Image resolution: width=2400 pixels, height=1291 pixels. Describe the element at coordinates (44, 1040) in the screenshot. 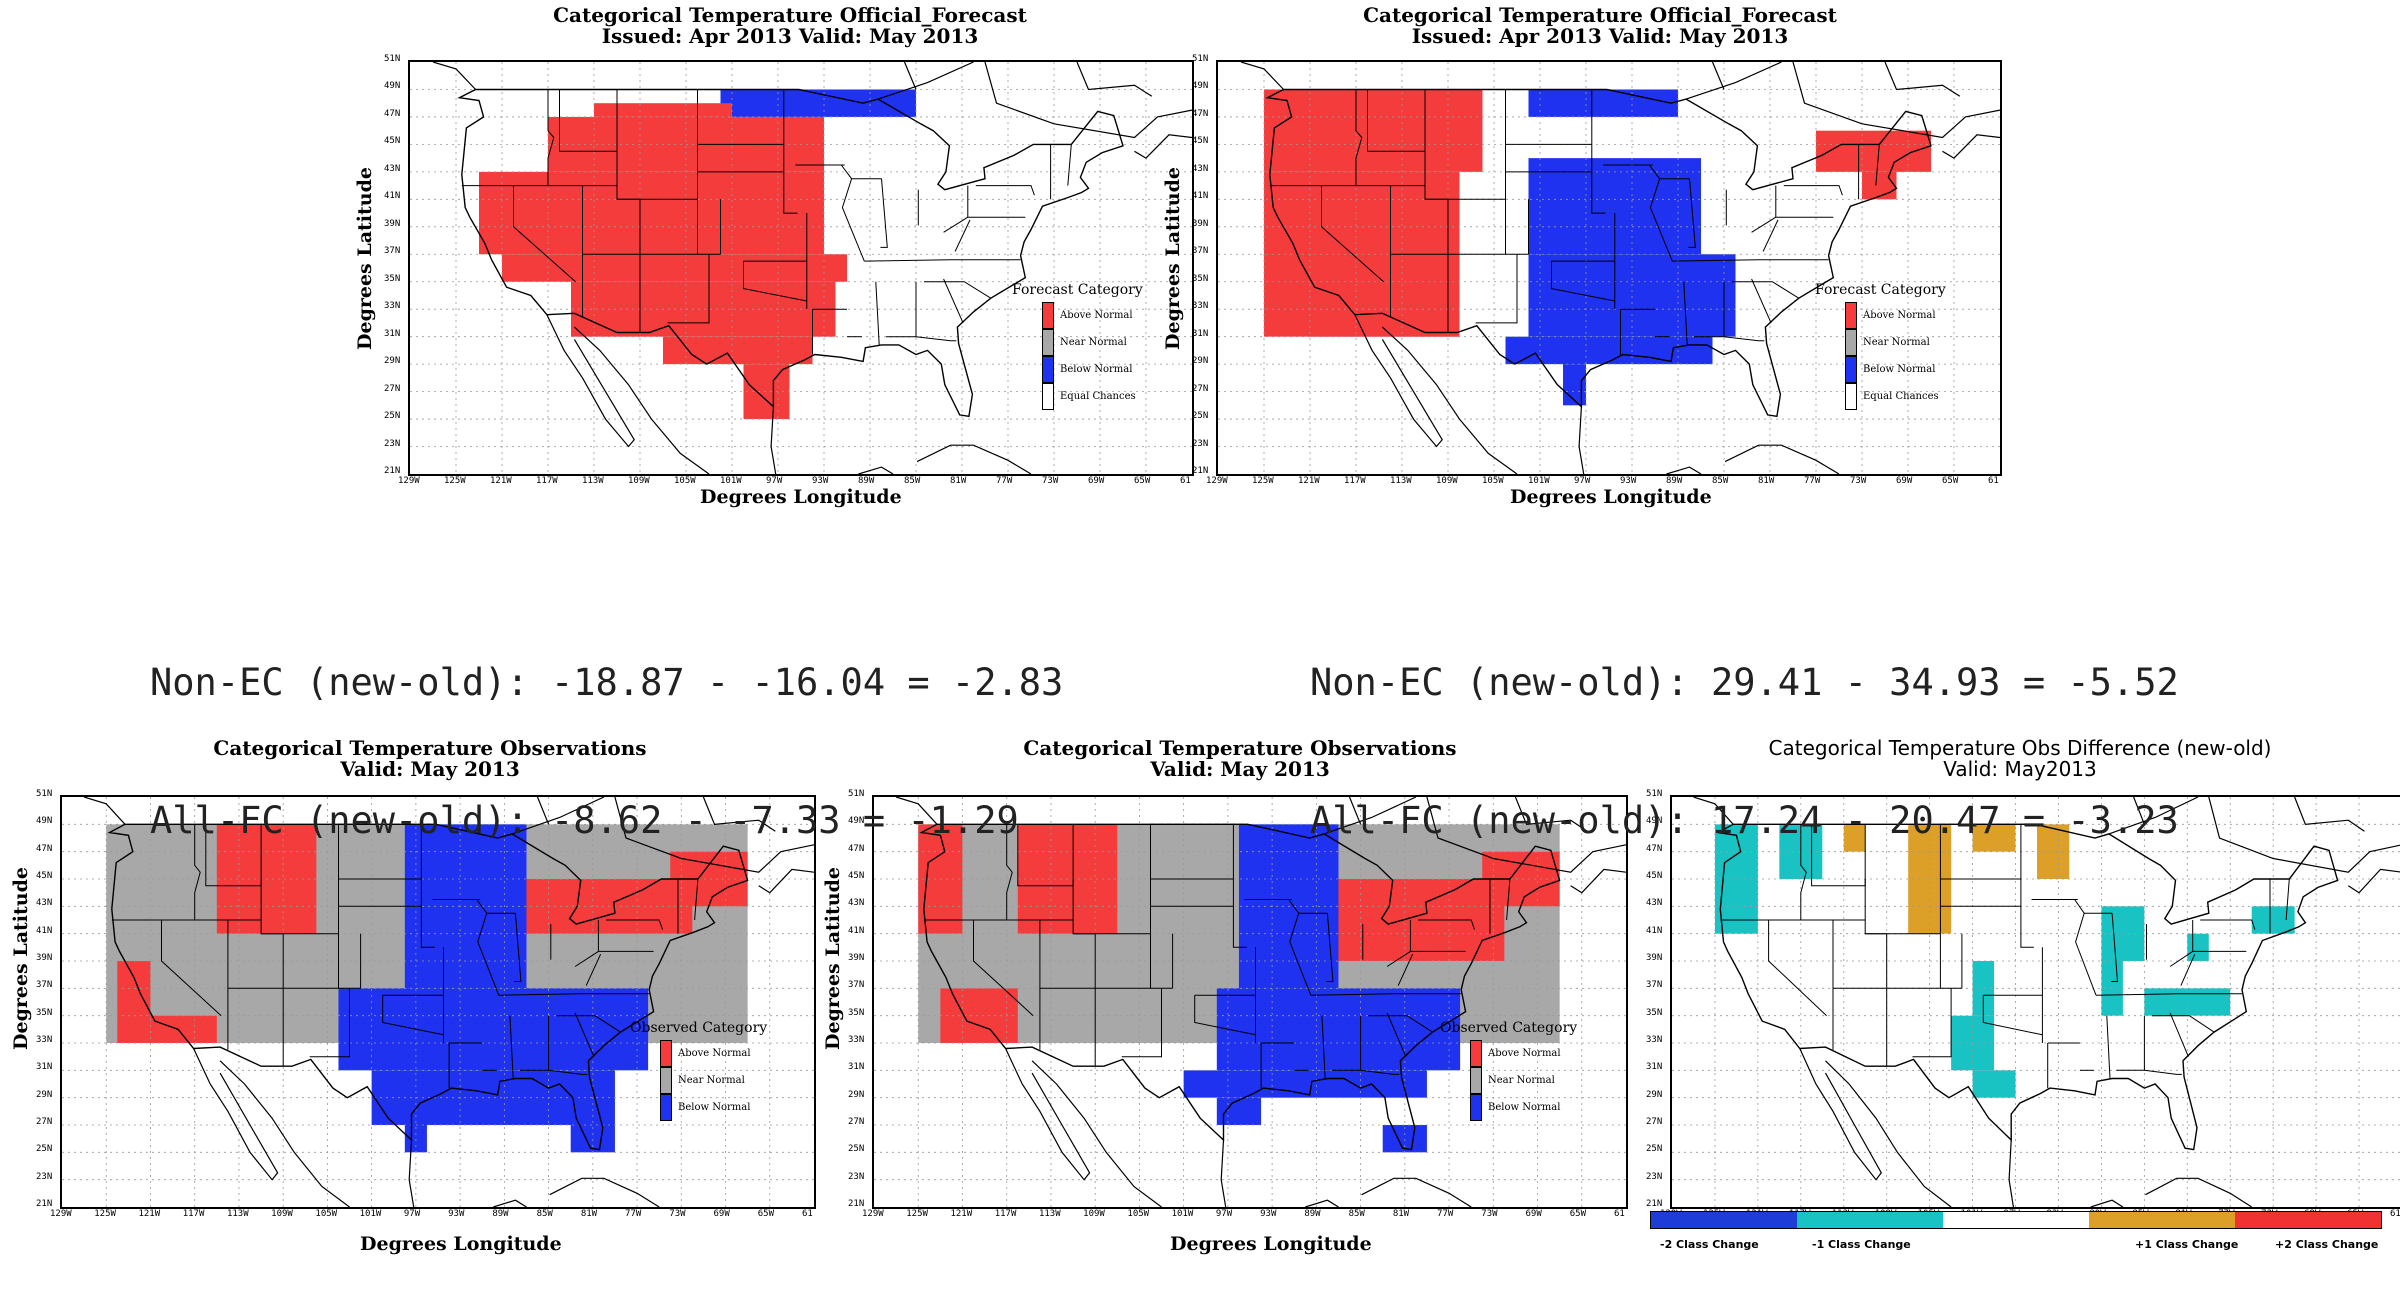

I see `latitude-tick-label: 33N` at that location.